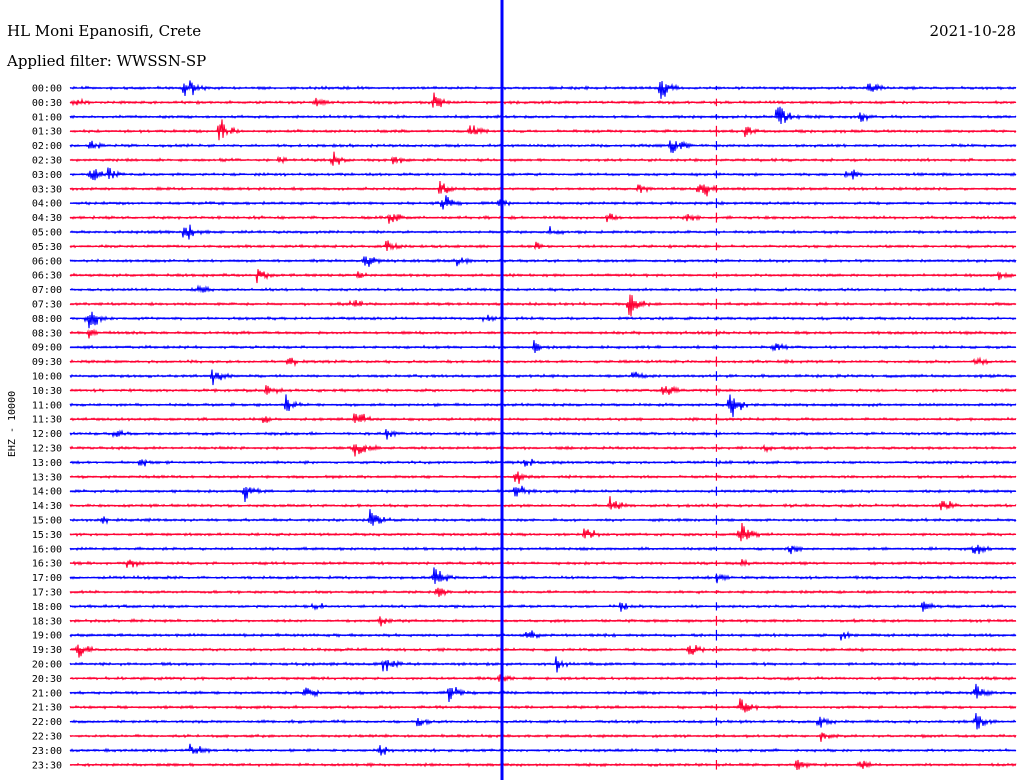 The height and width of the screenshot is (780, 1024). I want to click on row-time-label: 14:30, so click(47, 506).